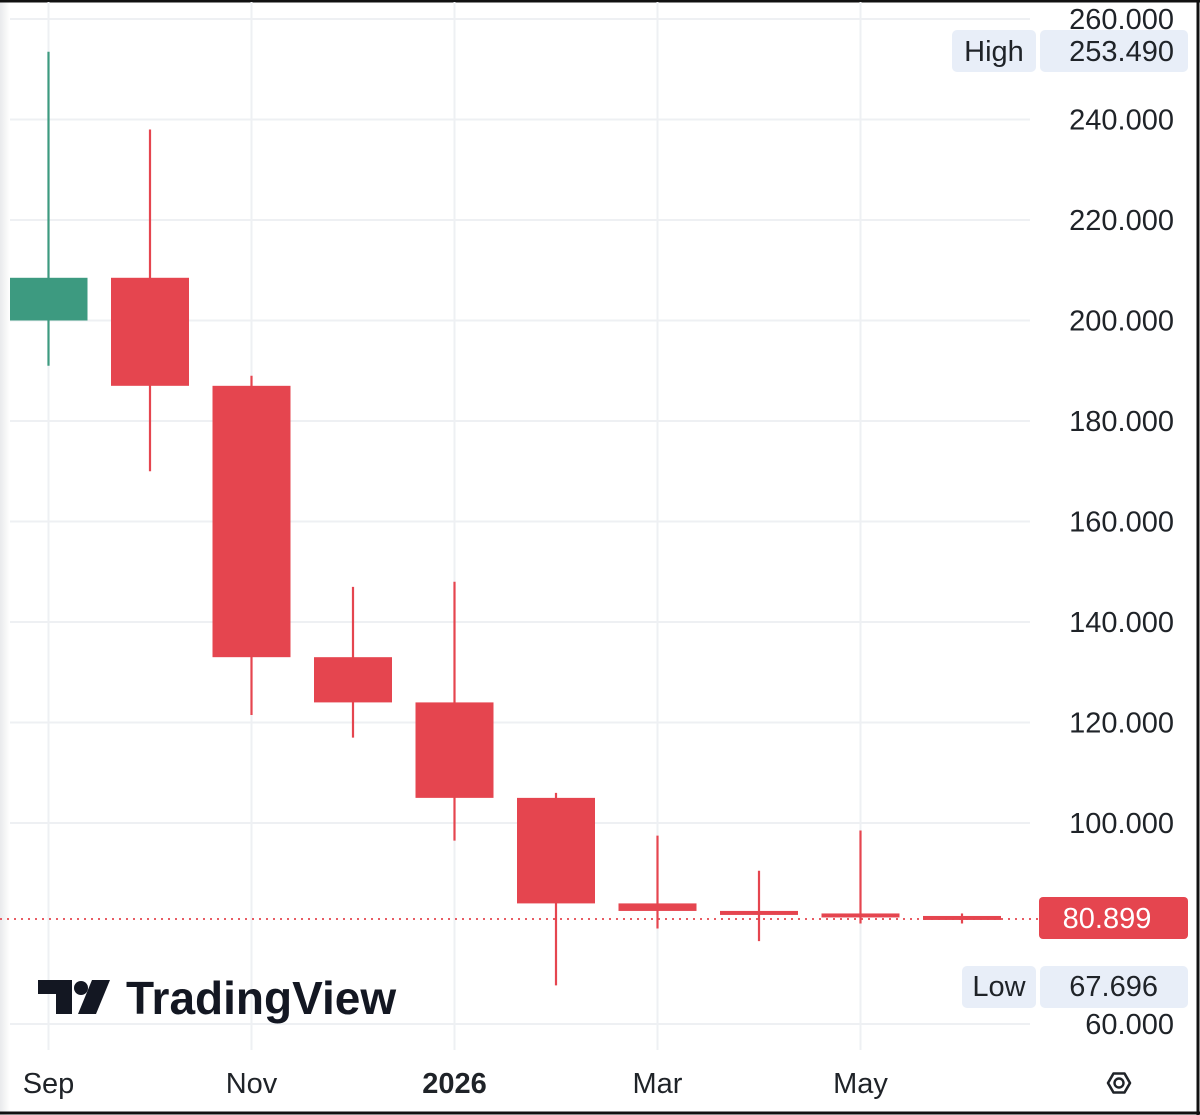 This screenshot has height=1115, width=1200. Describe the element at coordinates (5, 557) in the screenshot. I see `left-edge-shadow` at that location.